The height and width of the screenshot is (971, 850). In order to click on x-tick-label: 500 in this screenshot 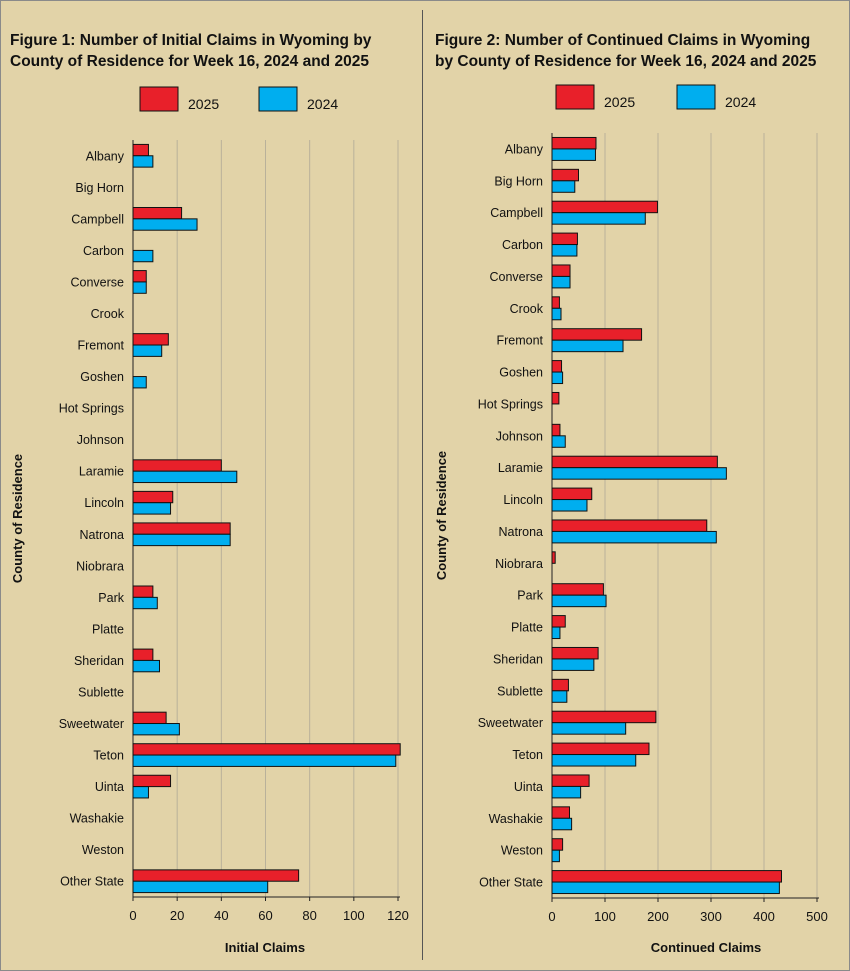, I will do `click(817, 916)`.